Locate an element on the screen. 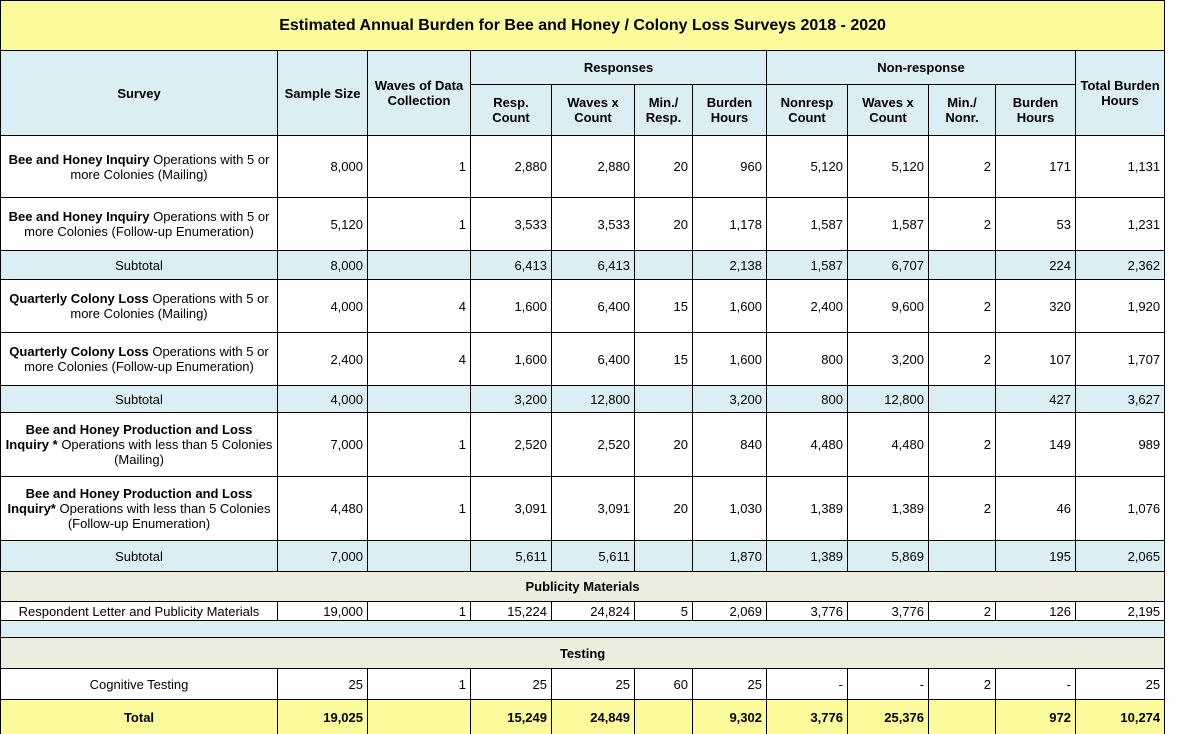 The image size is (1195, 734). value-cell: 4,000 is located at coordinates (322, 306).